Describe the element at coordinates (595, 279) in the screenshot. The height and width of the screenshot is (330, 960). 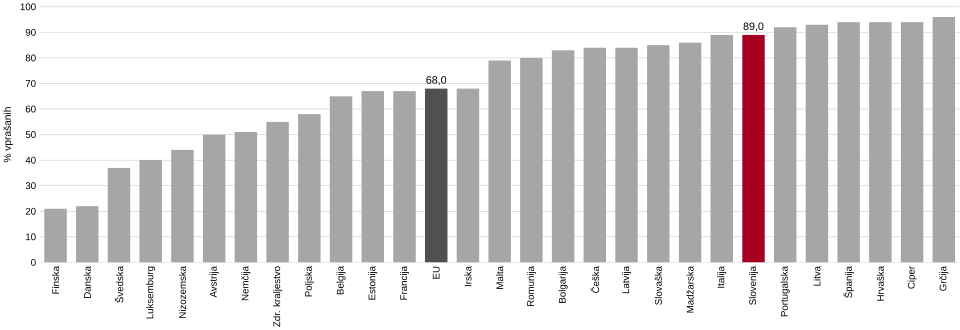
I see `x-tick-label: Češka` at that location.